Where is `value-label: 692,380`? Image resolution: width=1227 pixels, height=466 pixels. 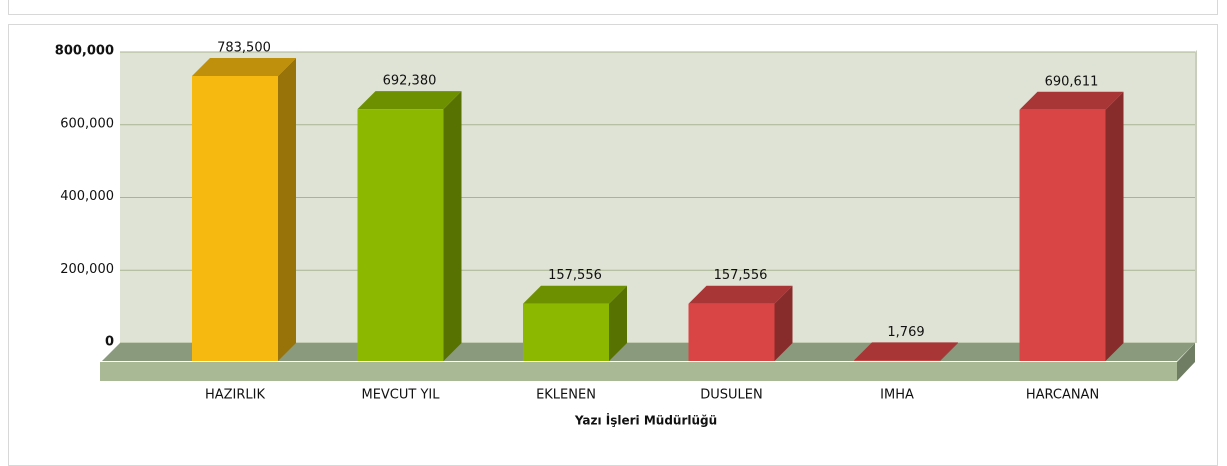
value-label: 692,380 is located at coordinates (410, 81).